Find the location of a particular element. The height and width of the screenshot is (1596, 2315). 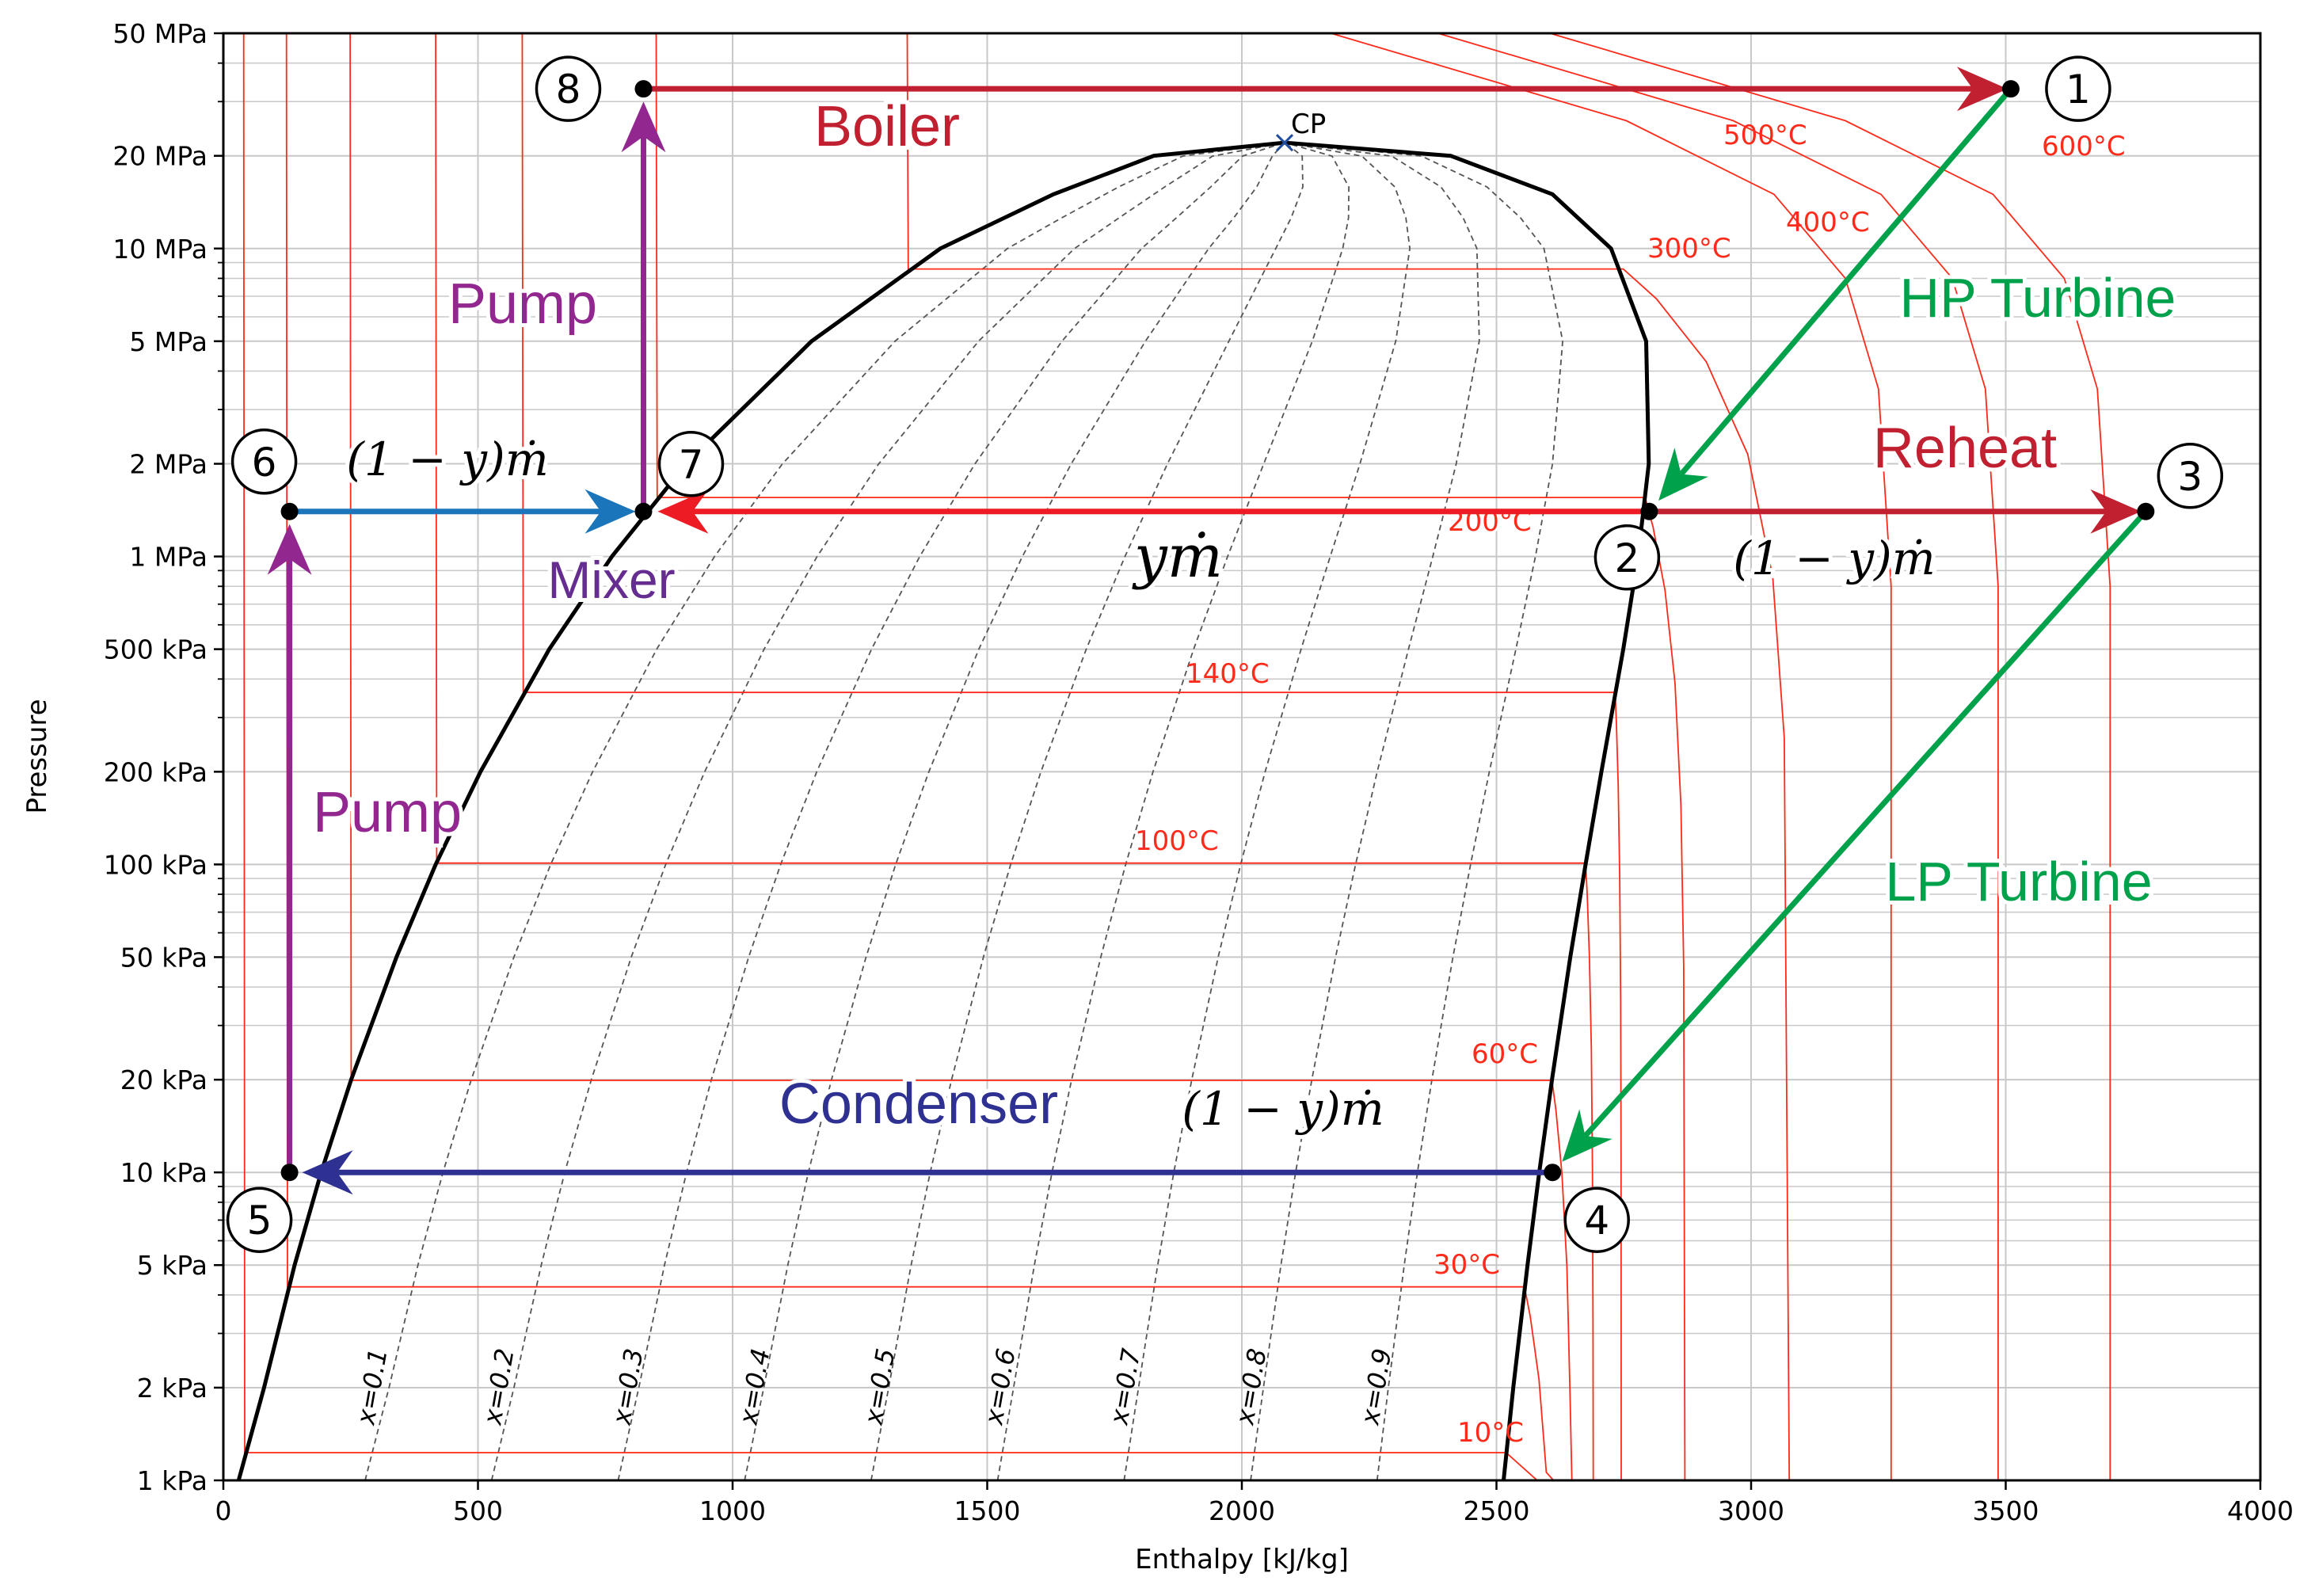

condenser-process-label: Condenser is located at coordinates (919, 1104).